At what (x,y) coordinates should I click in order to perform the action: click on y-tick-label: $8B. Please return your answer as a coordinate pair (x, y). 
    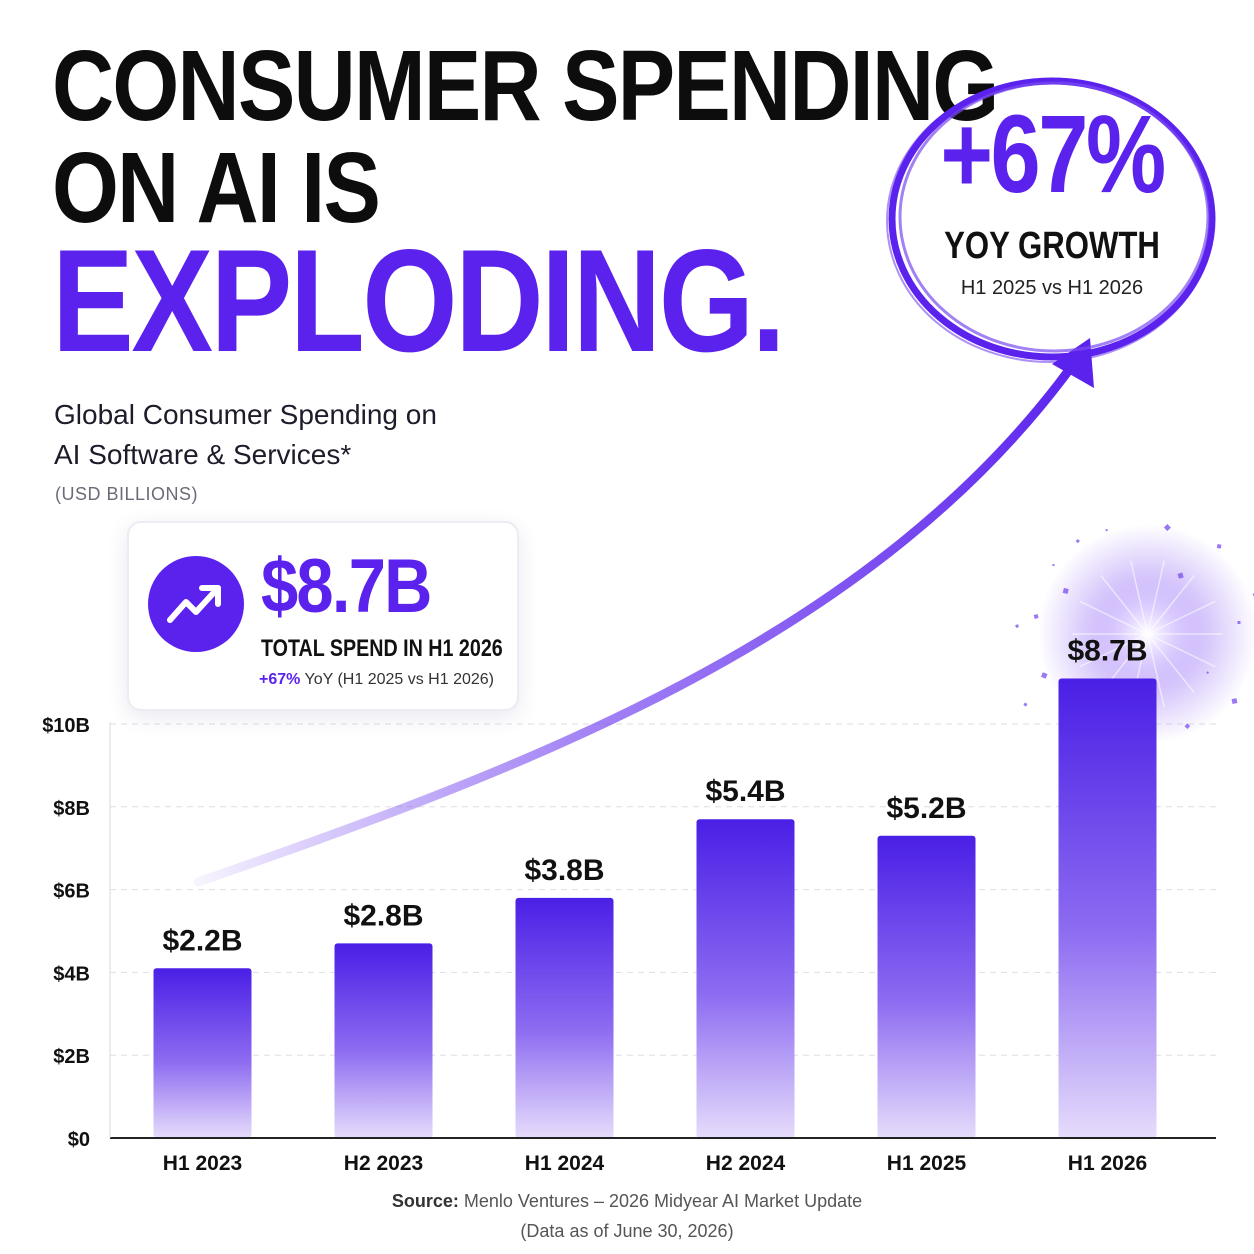
    Looking at the image, I should click on (71, 809).